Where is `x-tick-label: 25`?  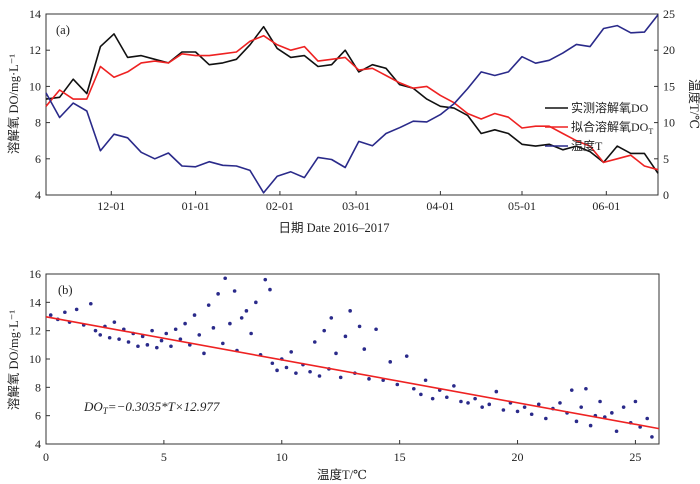 x-tick-label: 25 is located at coordinates (635, 457).